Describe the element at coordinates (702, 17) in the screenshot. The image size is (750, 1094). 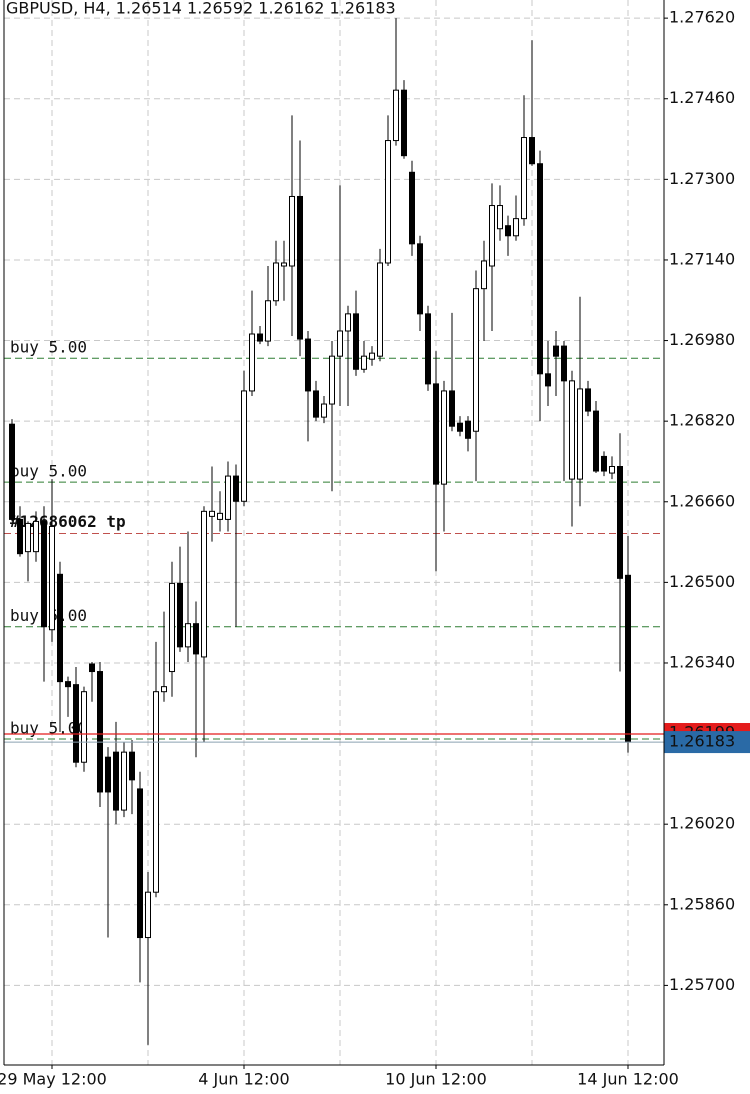
I see `y-tick-label: 1.27620` at that location.